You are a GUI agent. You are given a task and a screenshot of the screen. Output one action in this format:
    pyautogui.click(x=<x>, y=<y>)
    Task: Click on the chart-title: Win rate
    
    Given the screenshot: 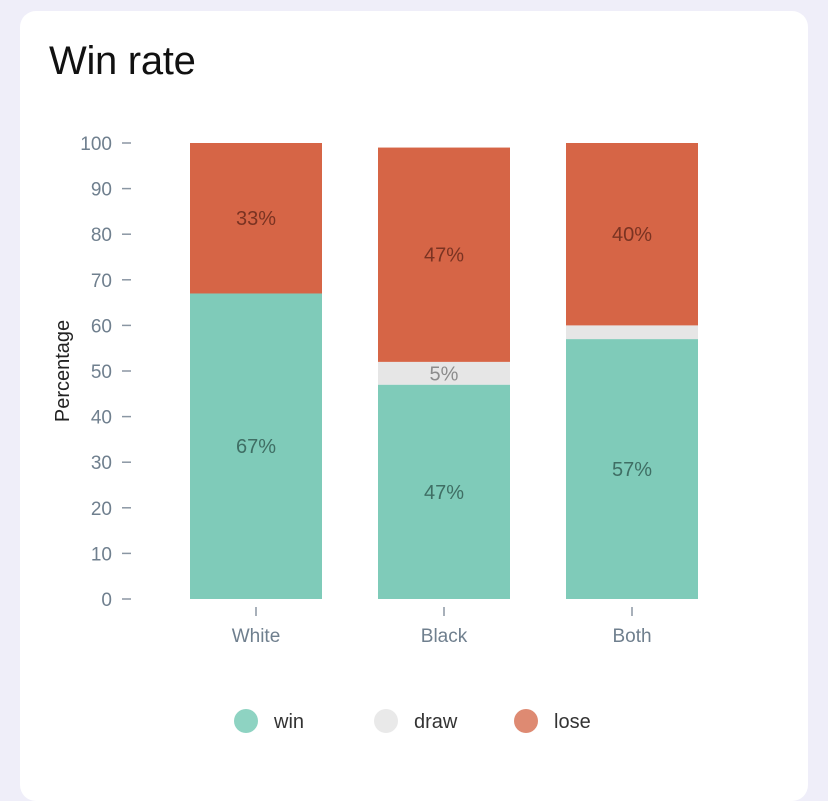 What is the action you would take?
    pyautogui.click(x=122, y=61)
    